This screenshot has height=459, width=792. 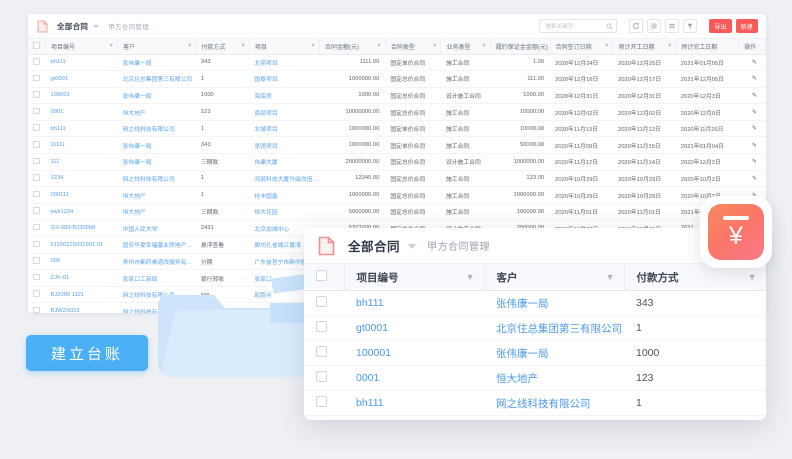 What do you see at coordinates (157, 47) in the screenshot?
I see `col-header-1: 客户 ▼` at bounding box center [157, 47].